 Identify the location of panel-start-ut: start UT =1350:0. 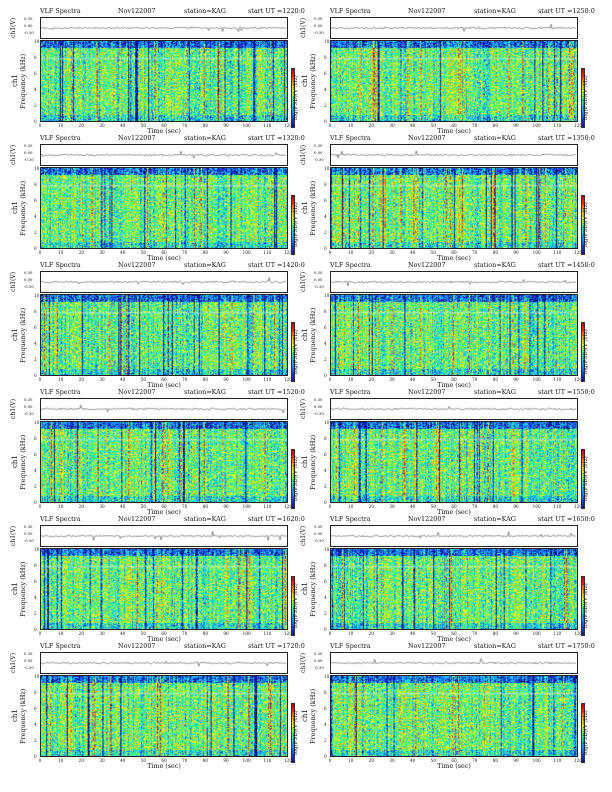
(566, 138).